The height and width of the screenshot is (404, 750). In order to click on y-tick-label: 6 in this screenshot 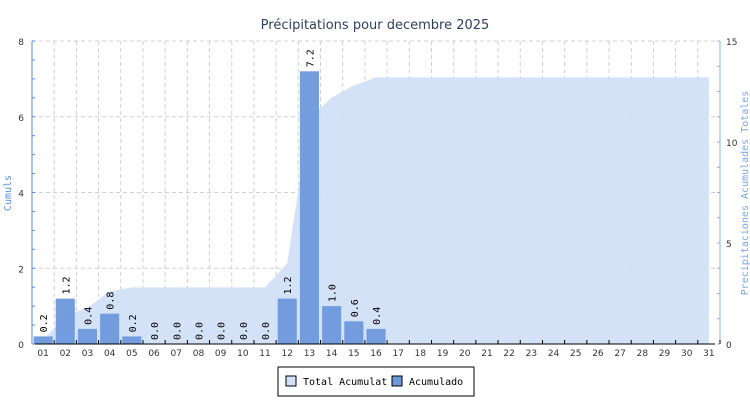, I will do `click(21, 119)`.